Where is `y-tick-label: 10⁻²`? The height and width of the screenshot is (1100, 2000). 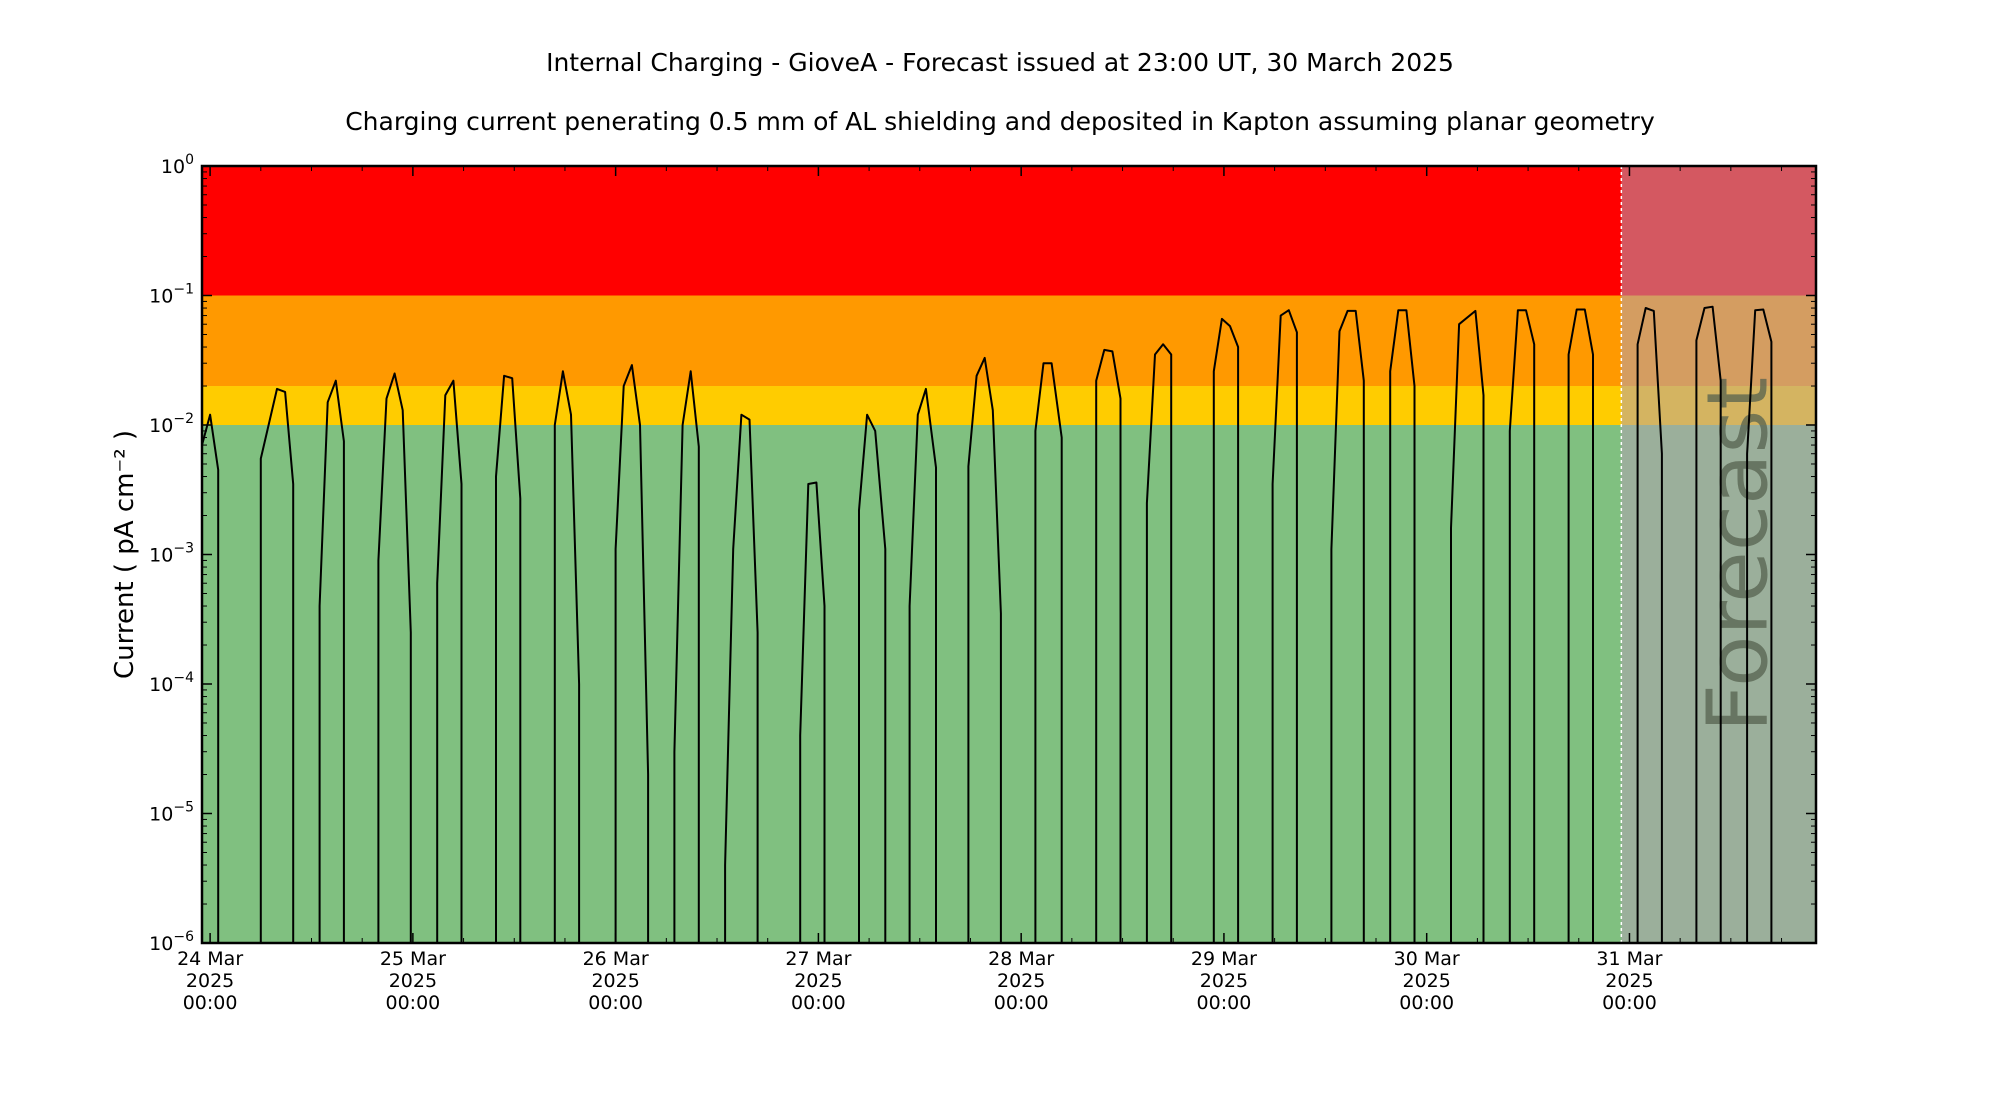
y-tick-label: 10⁻² is located at coordinates (171, 424).